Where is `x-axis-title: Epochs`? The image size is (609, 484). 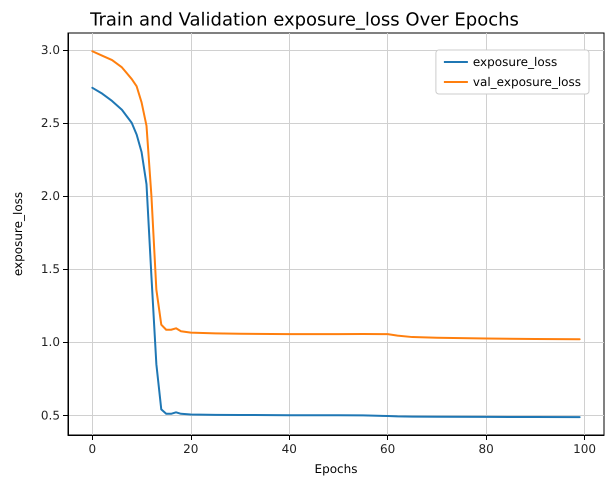
x-axis-title: Epochs is located at coordinates (336, 469).